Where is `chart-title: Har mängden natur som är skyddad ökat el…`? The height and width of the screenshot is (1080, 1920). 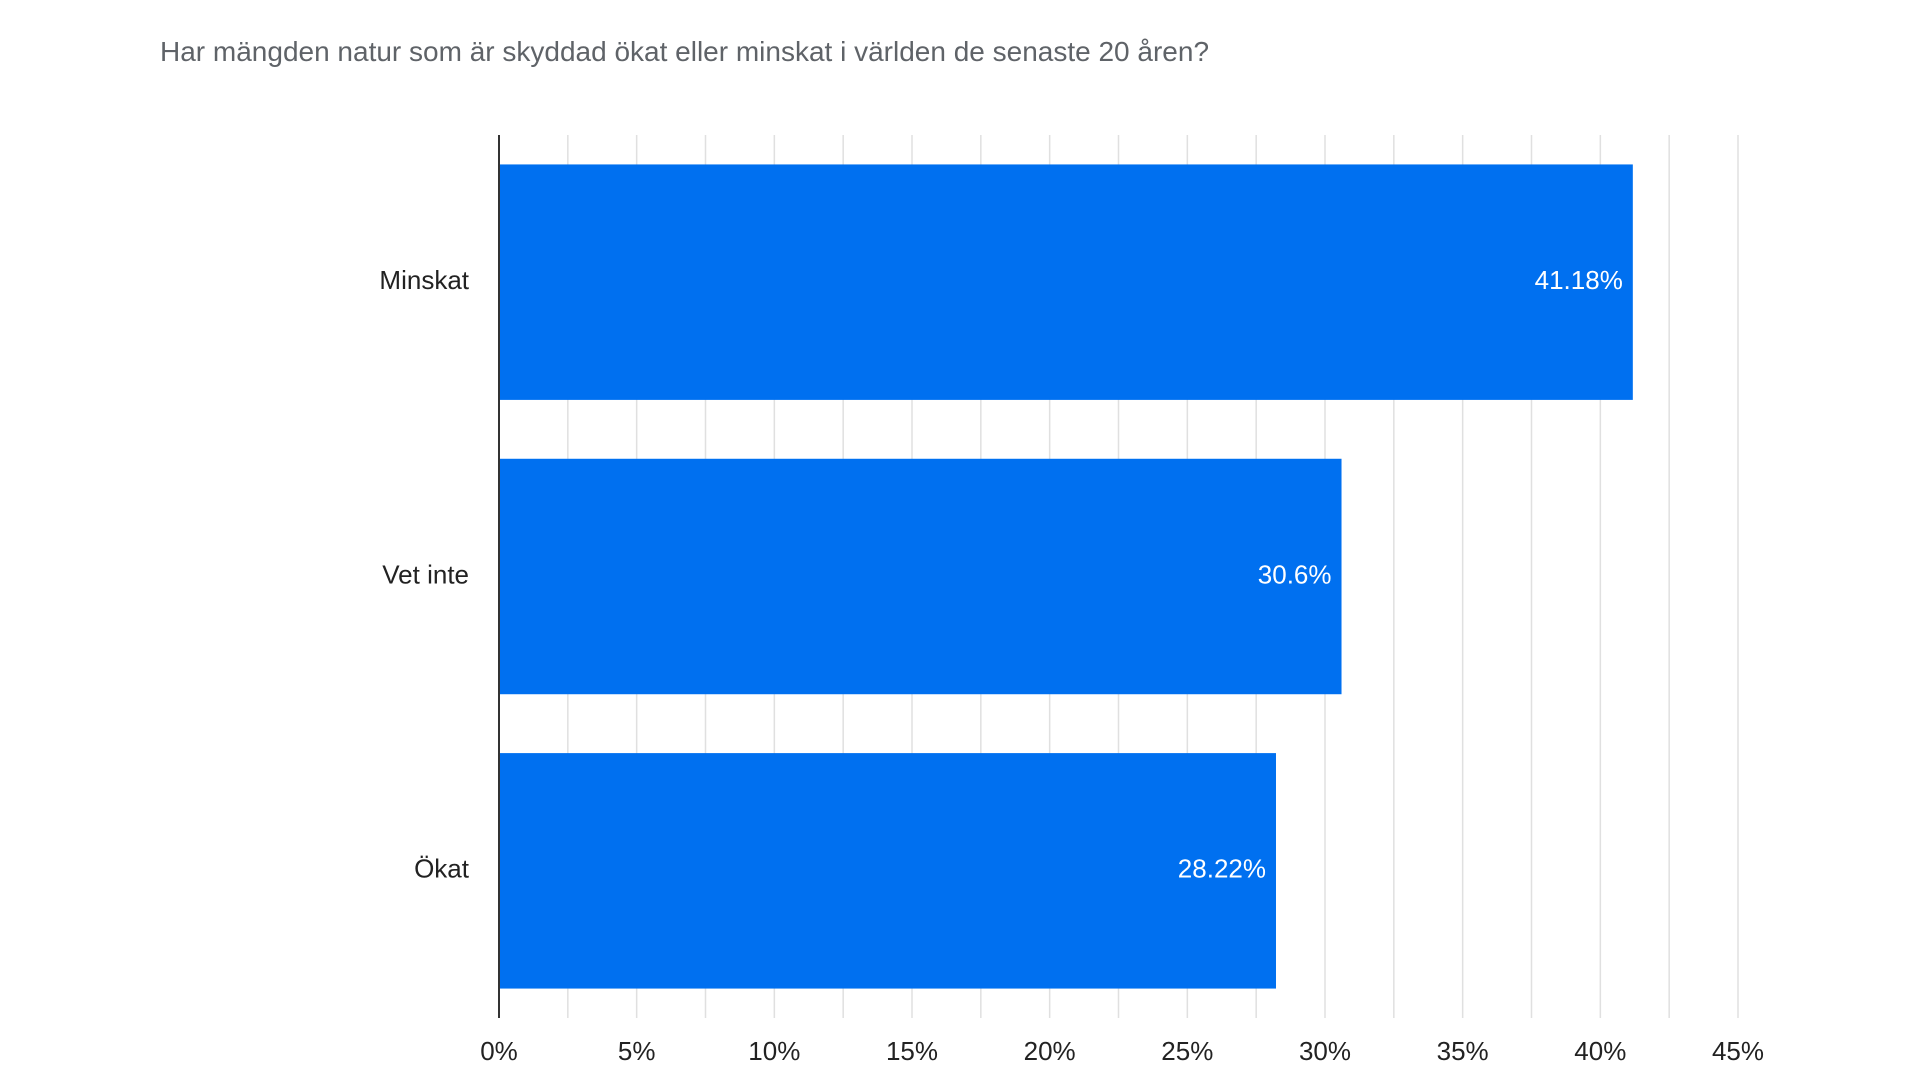
chart-title: Har mängden natur som är skyddad ökat el… is located at coordinates (685, 51).